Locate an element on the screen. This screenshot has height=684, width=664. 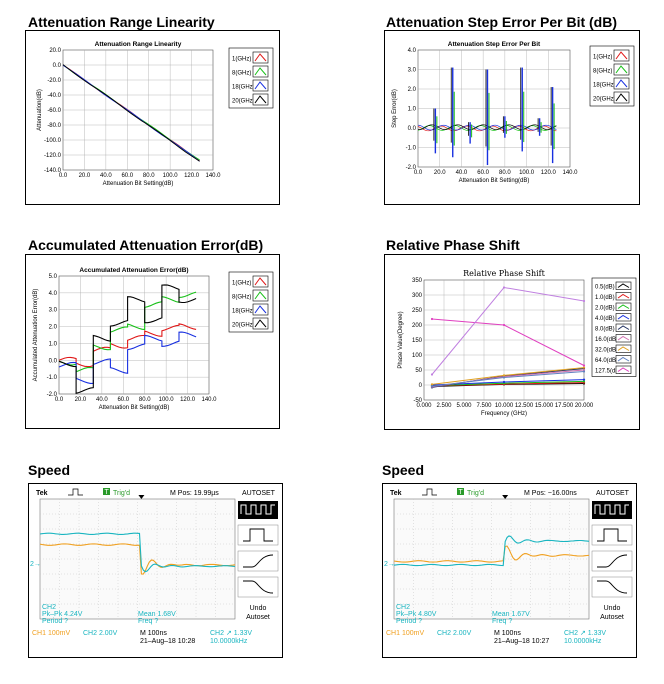
rising-edge-icon is located at coordinates (258, 561).